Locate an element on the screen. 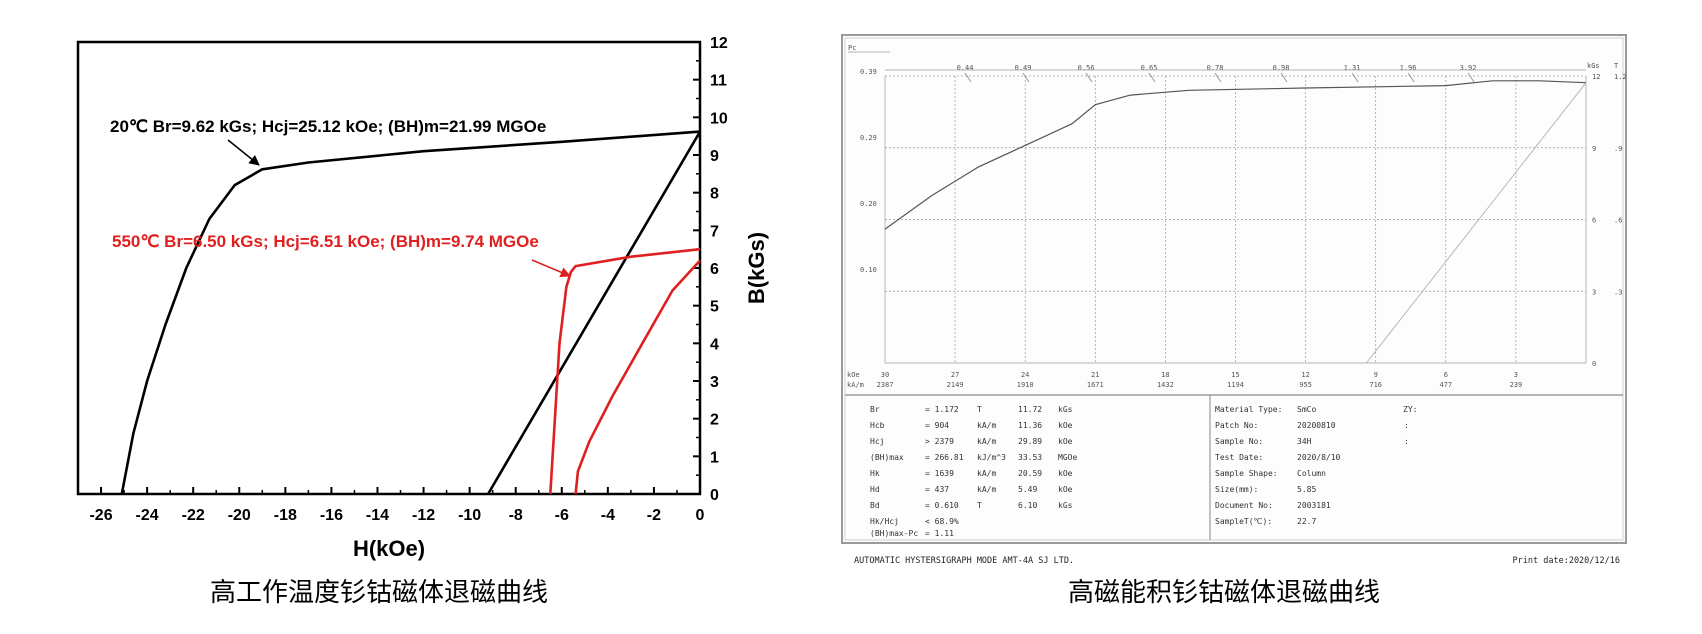 This screenshot has width=1702, height=634. param-cell: Br is located at coordinates (875, 409).